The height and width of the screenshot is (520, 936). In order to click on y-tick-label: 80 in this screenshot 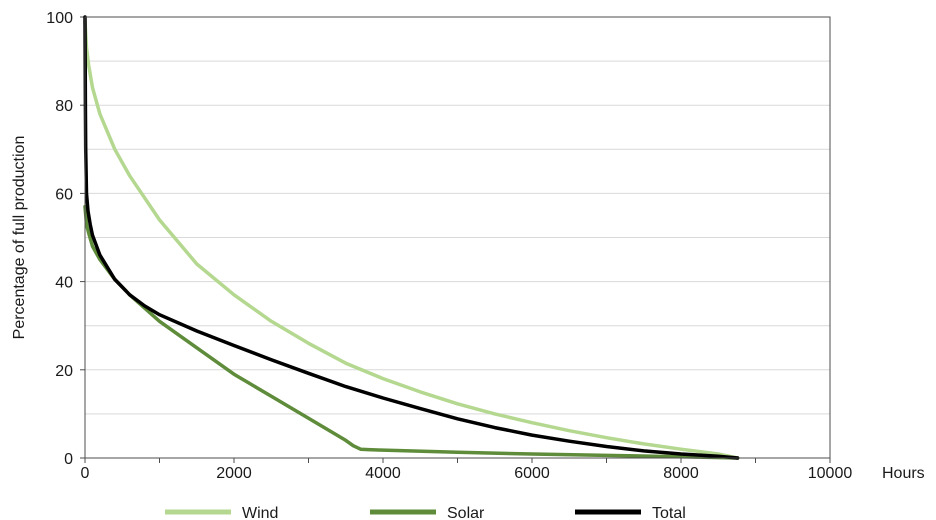, I will do `click(64, 106)`.